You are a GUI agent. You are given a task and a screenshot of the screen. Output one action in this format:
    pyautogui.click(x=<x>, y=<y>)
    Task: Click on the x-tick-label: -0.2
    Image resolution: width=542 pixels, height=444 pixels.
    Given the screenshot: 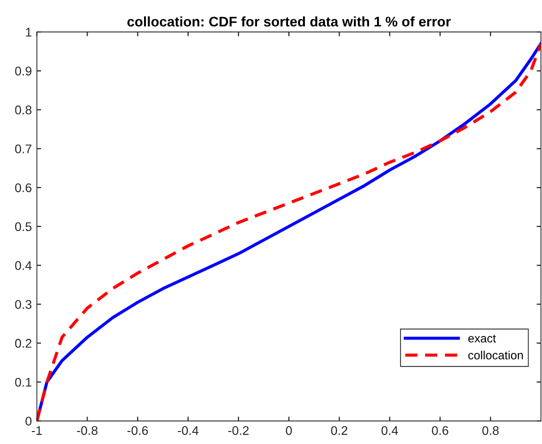 What is the action you would take?
    pyautogui.click(x=238, y=430)
    